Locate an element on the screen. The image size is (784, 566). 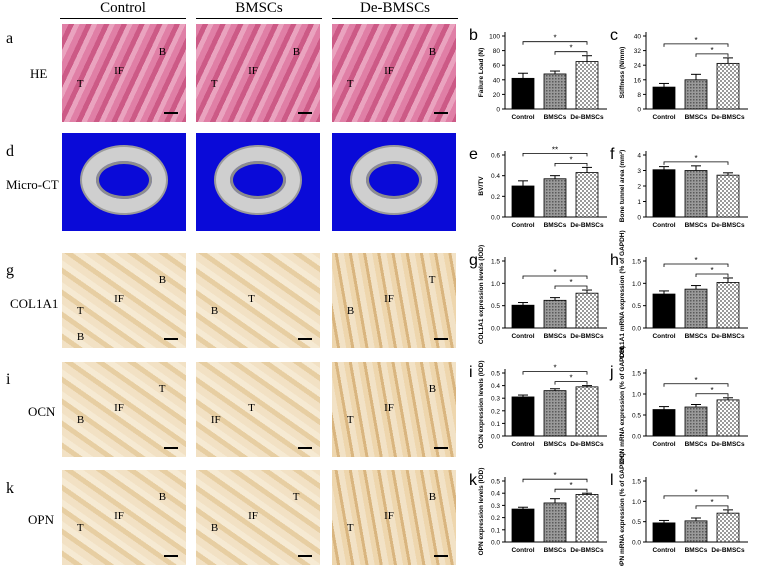
y-axis-label: Failure Load (N) is located at coordinates (481, 72).